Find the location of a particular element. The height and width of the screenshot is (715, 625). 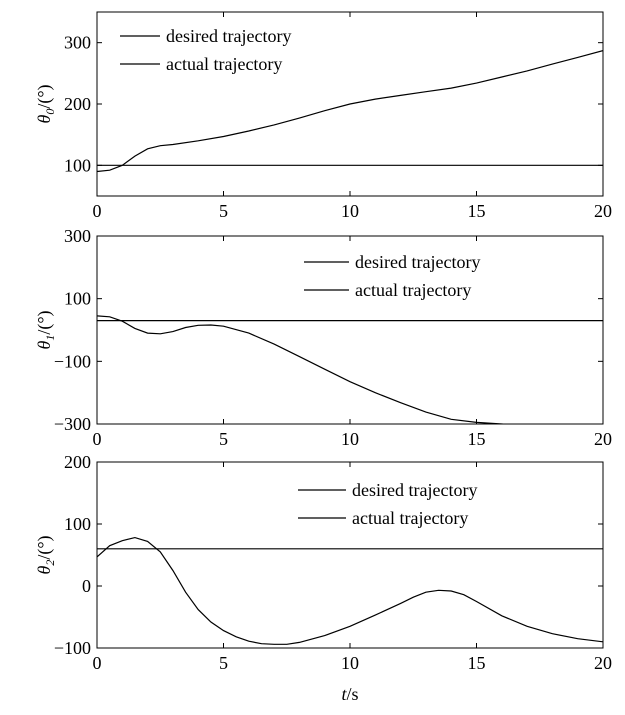

y-axis-label: θ2/(°) is located at coordinates (45, 554).